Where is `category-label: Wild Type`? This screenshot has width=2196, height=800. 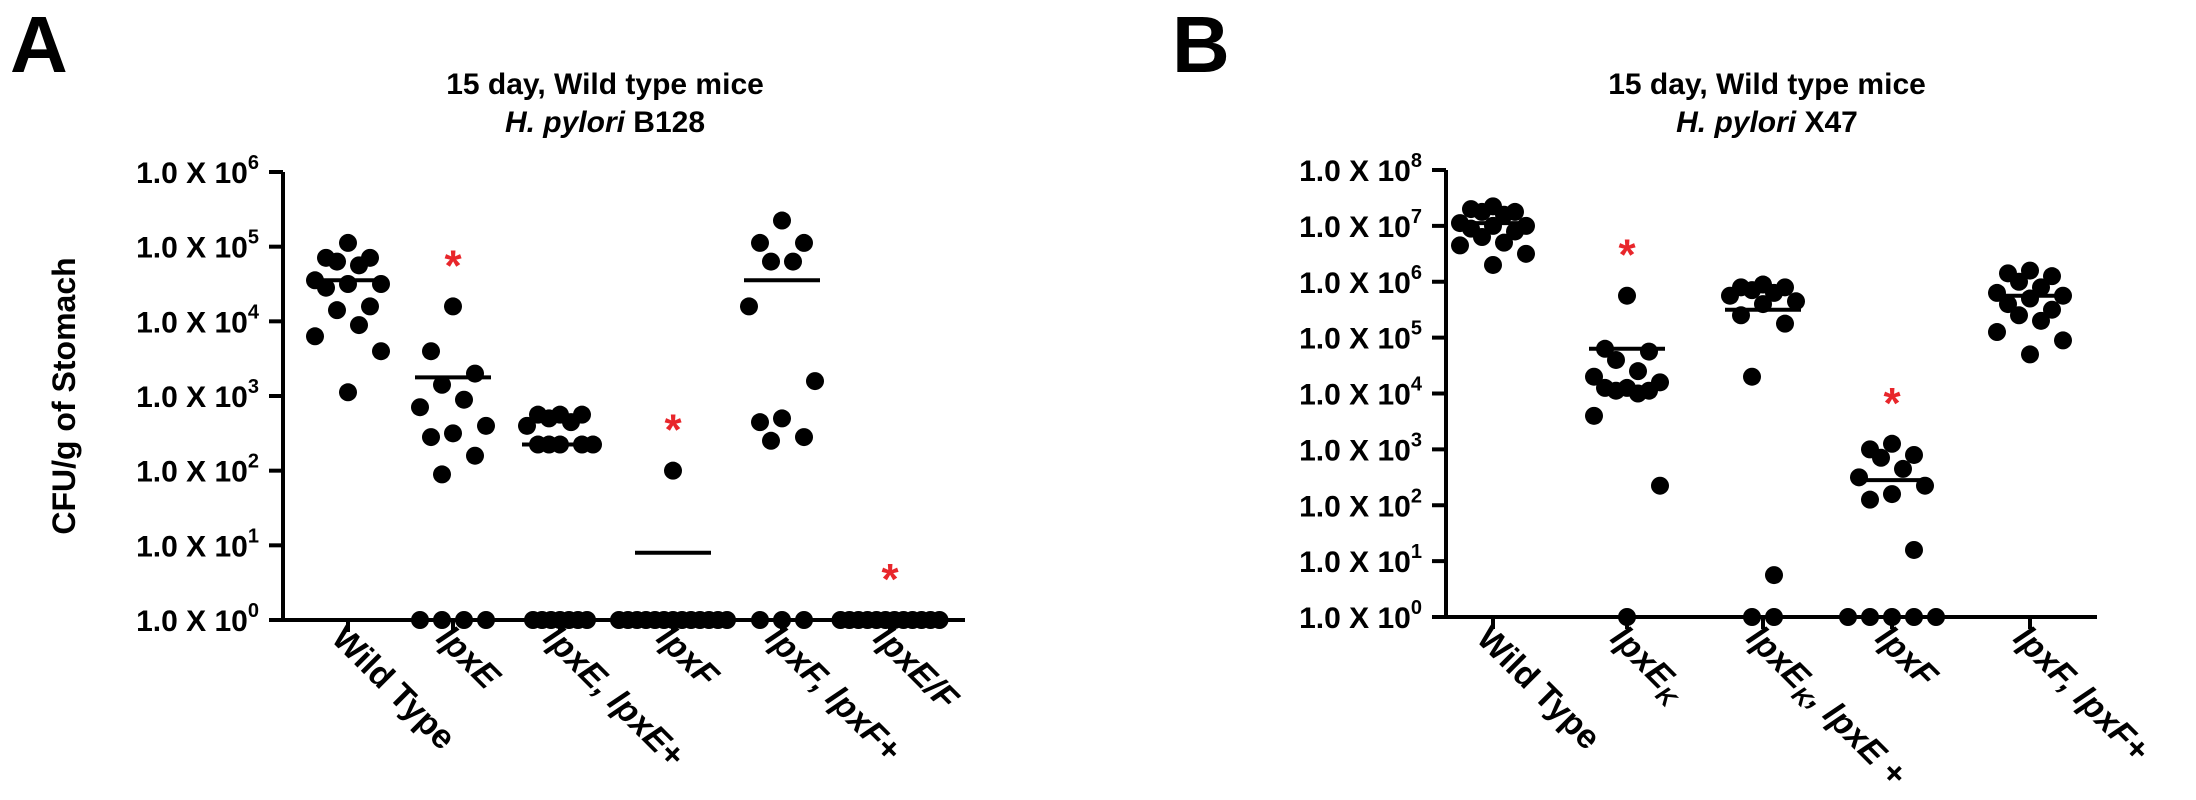
category-label: Wild Type is located at coordinates (1538, 688).